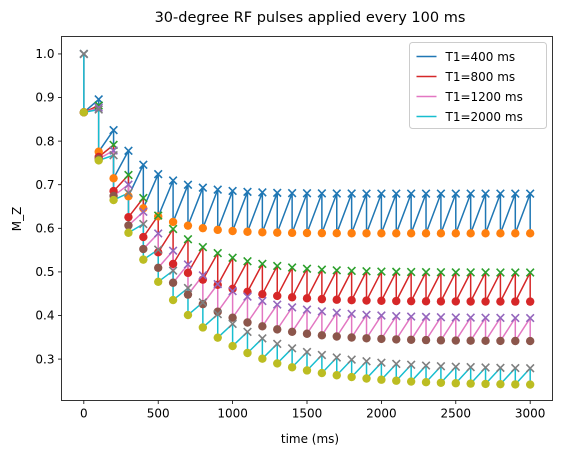  What do you see at coordinates (310, 18) in the screenshot?
I see `chart-title: 30-degree RF pulses applied every 100 ms` at bounding box center [310, 18].